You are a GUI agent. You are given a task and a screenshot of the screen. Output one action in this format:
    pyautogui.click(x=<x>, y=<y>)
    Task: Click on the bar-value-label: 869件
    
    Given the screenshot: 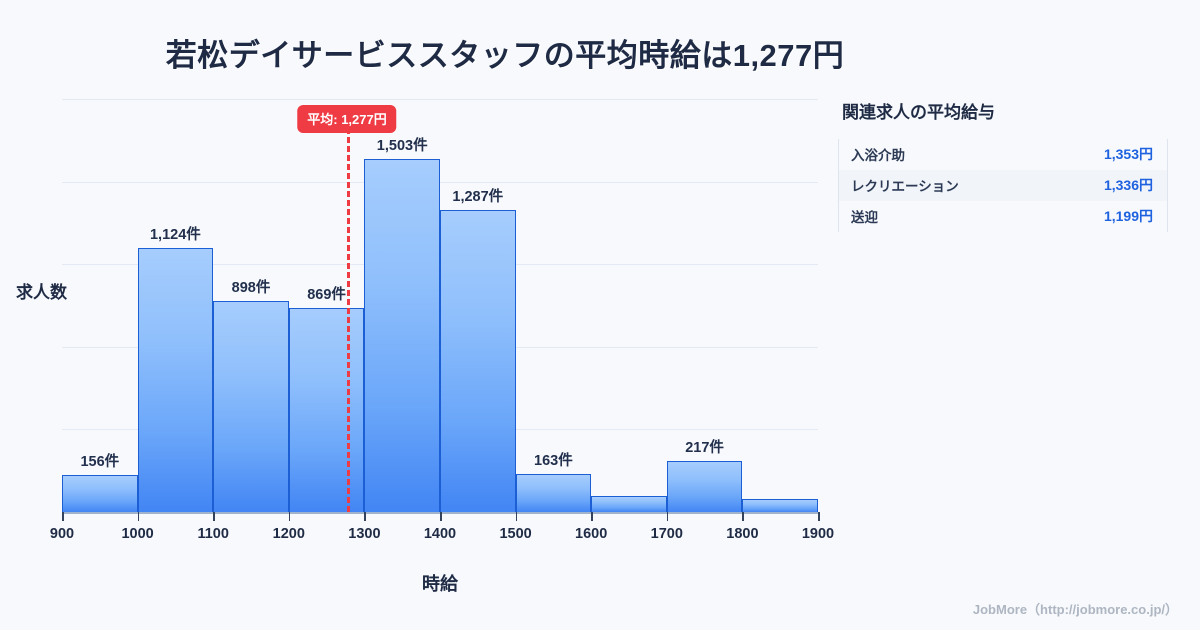 What is the action you would take?
    pyautogui.click(x=326, y=295)
    